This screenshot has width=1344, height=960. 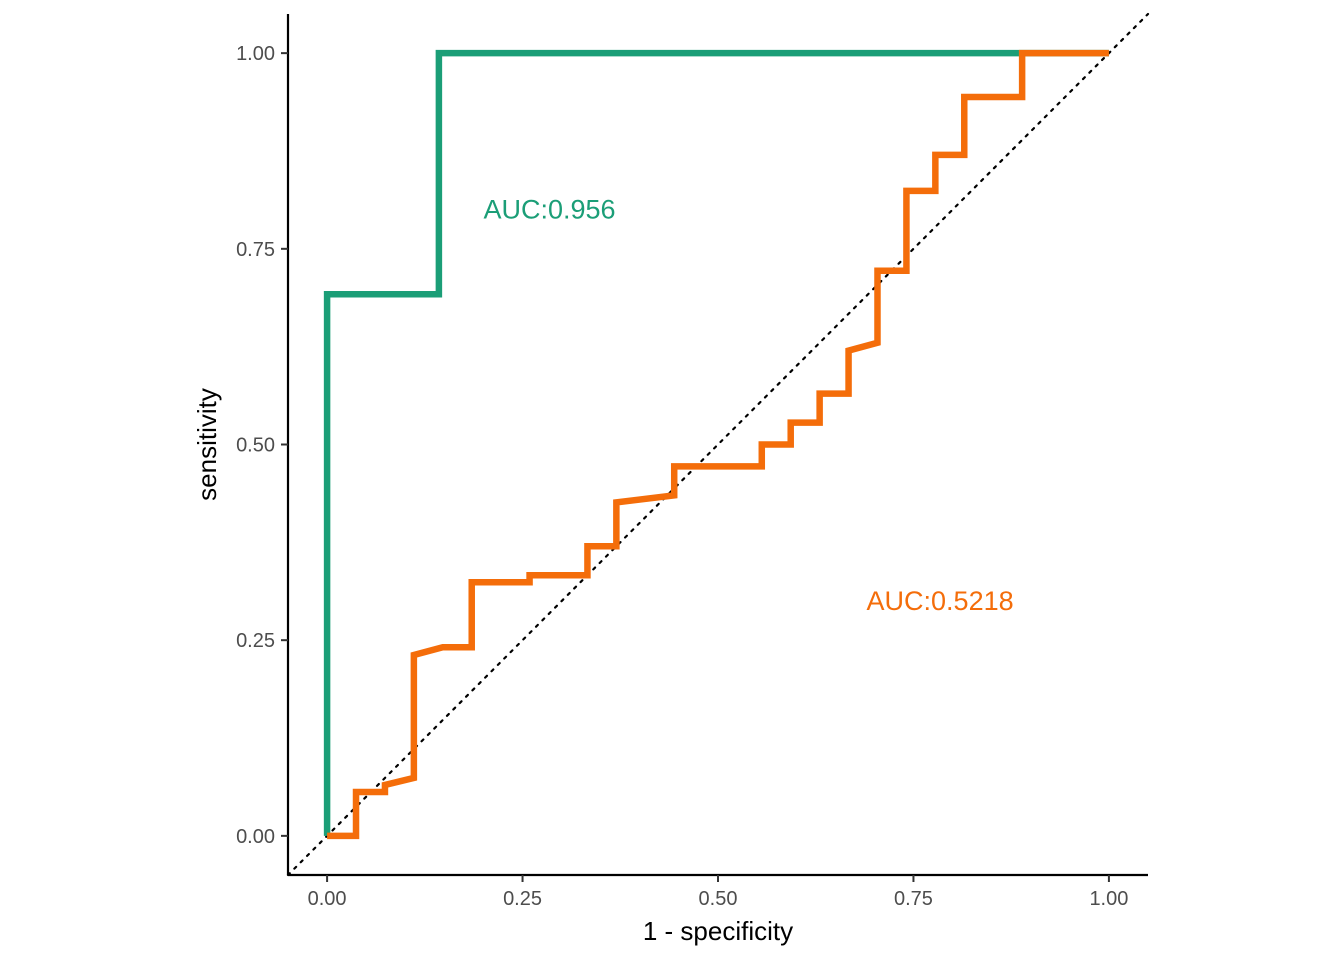 I want to click on y-tick-label: 1.00, so click(x=255, y=54).